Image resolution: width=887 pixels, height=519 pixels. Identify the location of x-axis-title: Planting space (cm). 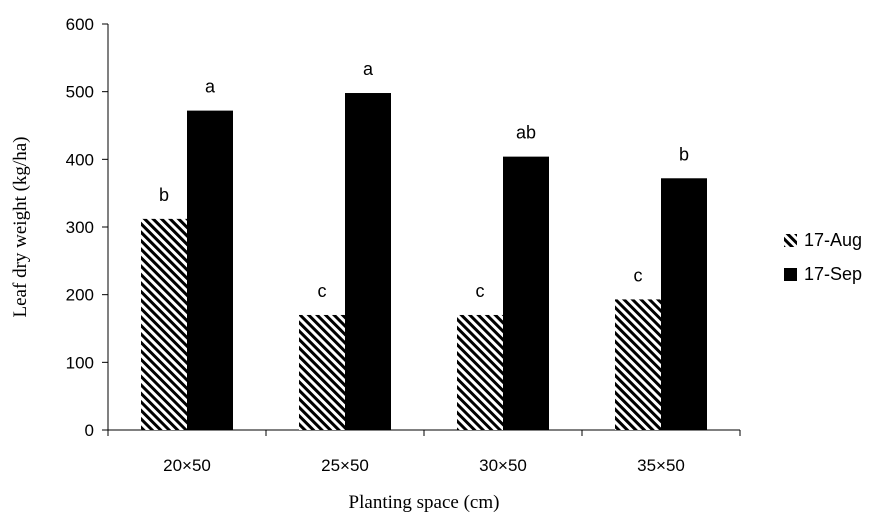
(424, 502).